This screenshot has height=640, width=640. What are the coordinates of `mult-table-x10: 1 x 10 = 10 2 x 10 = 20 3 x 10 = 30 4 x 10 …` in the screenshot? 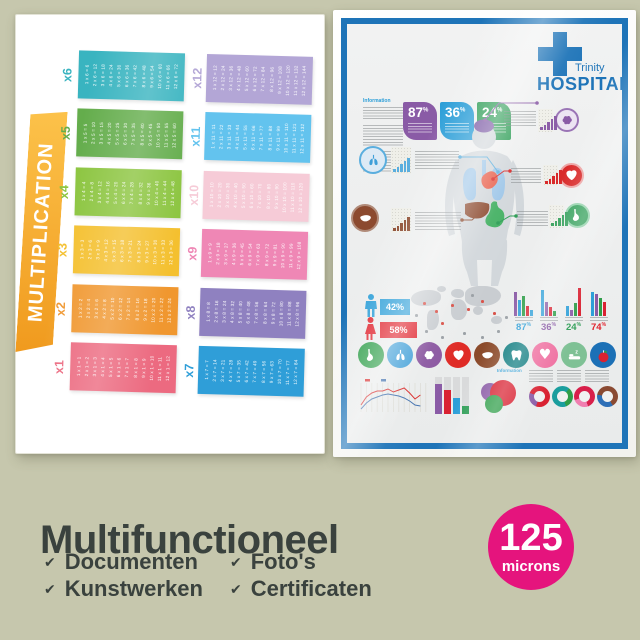 It's located at (256, 196).